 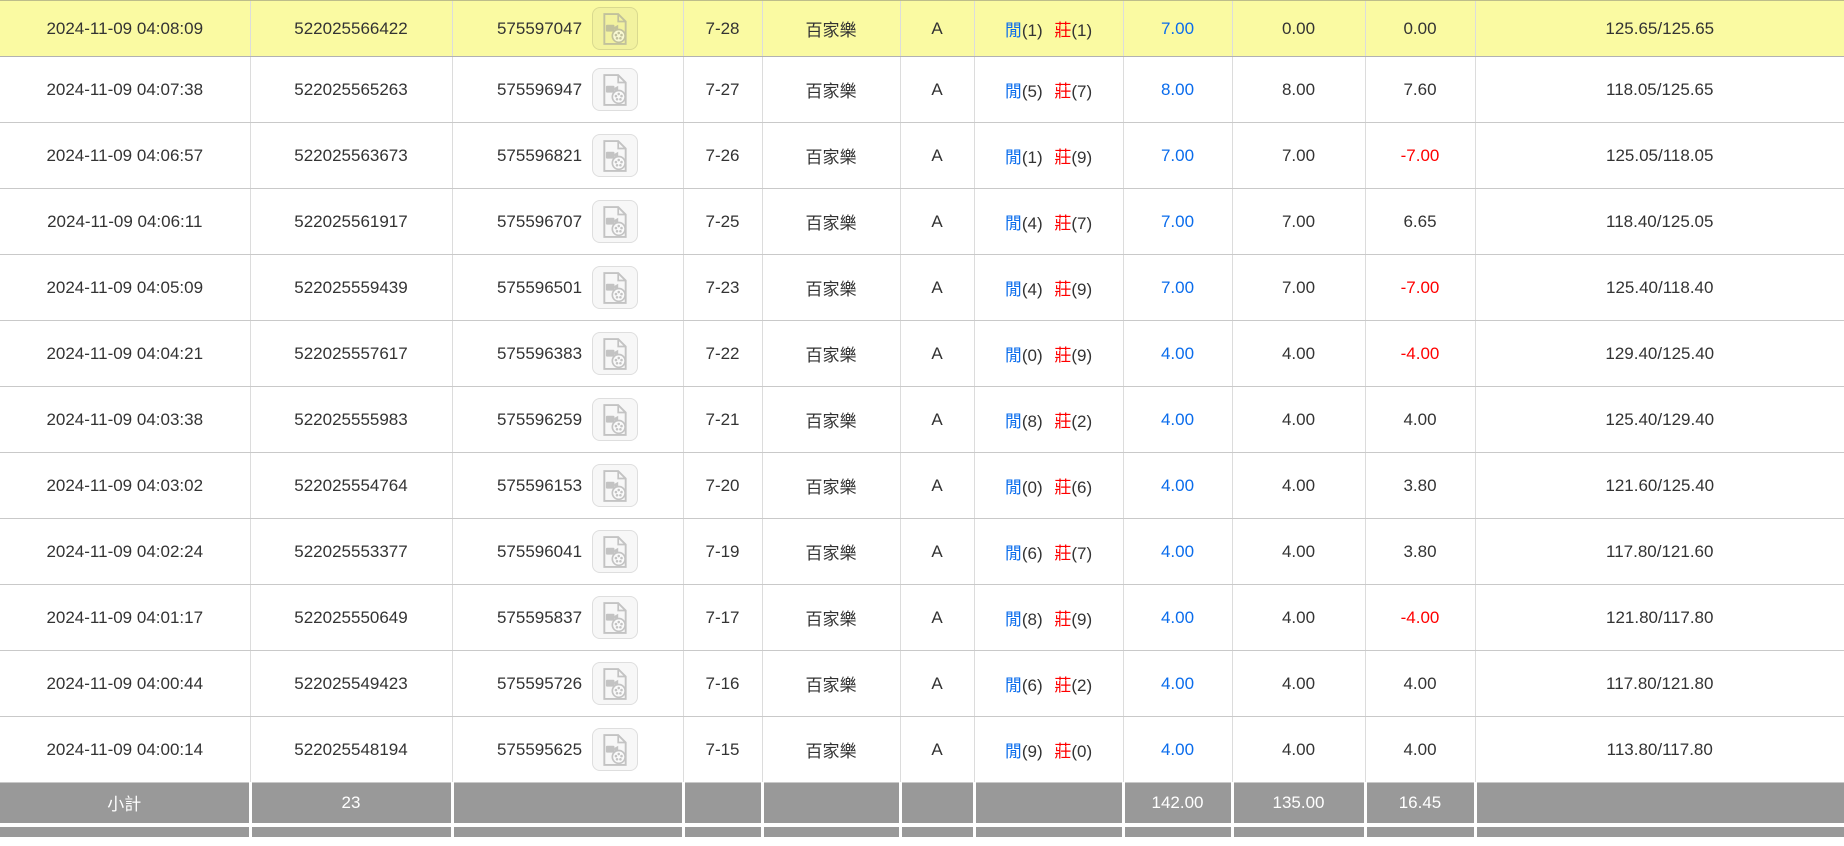 What do you see at coordinates (125, 353) in the screenshot?
I see `bet-time-cell: 2024-11-09 04:04:21` at bounding box center [125, 353].